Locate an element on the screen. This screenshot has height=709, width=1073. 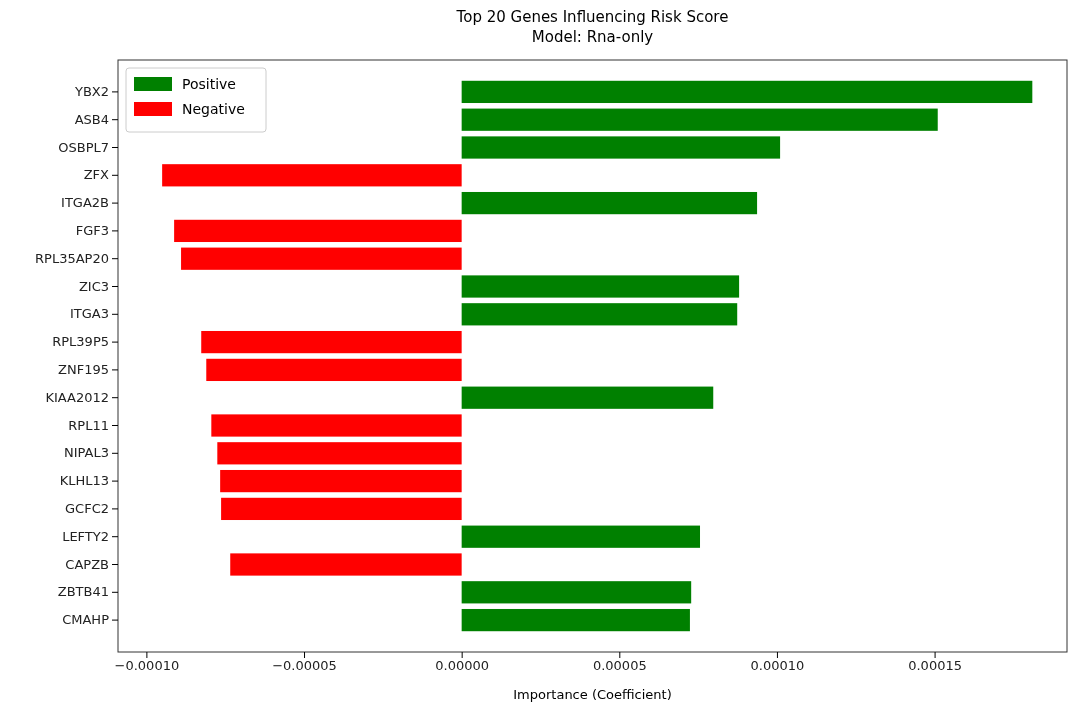
y-tick-label: RPL11 is located at coordinates (88, 425).